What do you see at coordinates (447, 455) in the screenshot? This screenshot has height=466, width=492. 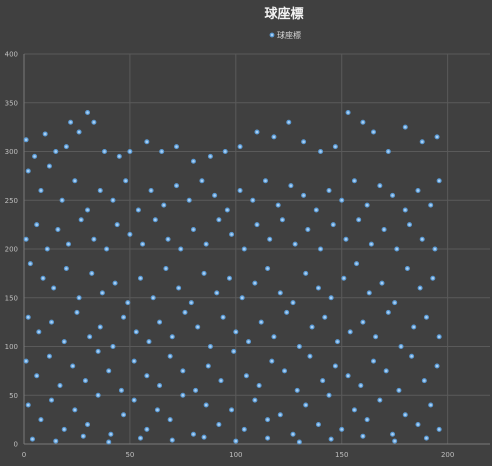 I see `x-tick-label: 200` at bounding box center [447, 455].